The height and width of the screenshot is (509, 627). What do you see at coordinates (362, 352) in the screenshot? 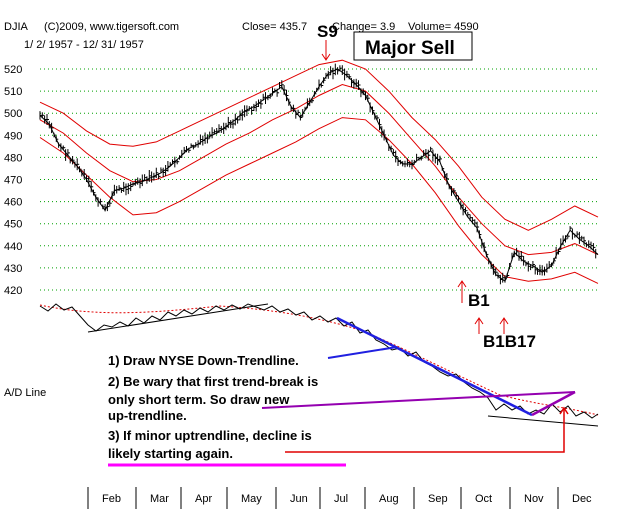
I see `note-pointer-blue` at bounding box center [362, 352].